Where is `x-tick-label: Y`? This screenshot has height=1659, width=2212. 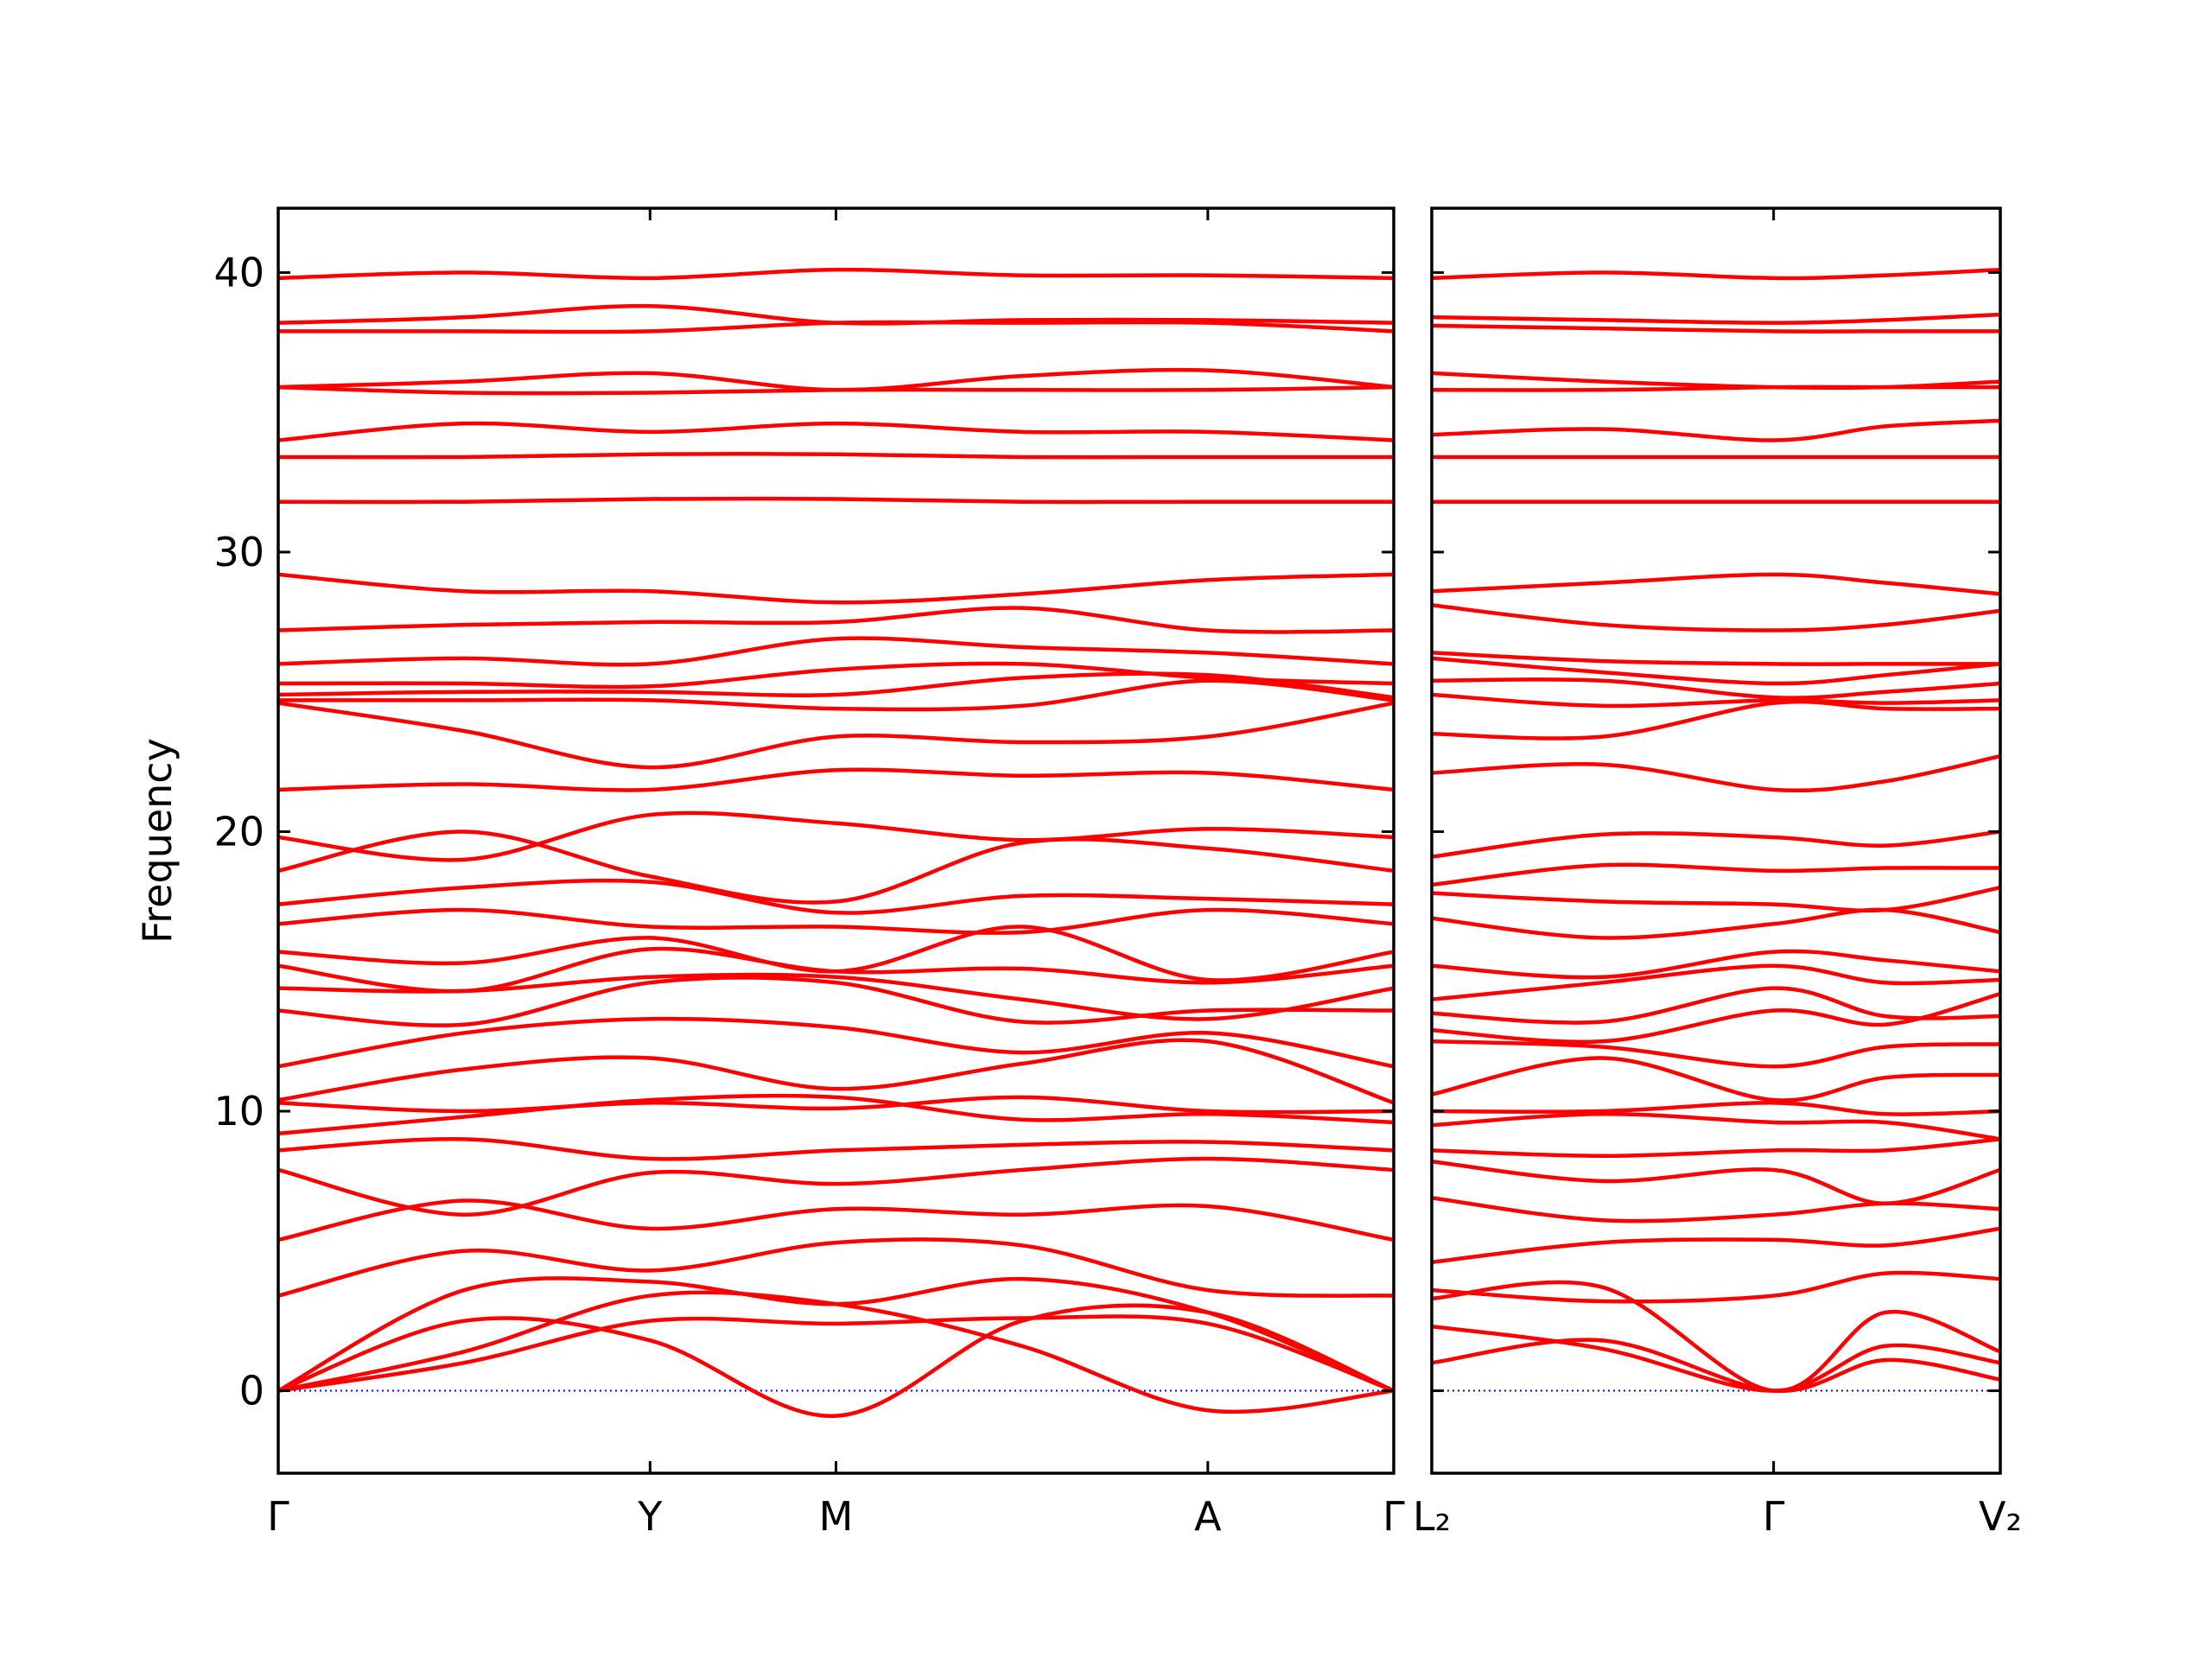
x-tick-label: Y is located at coordinates (650, 1516).